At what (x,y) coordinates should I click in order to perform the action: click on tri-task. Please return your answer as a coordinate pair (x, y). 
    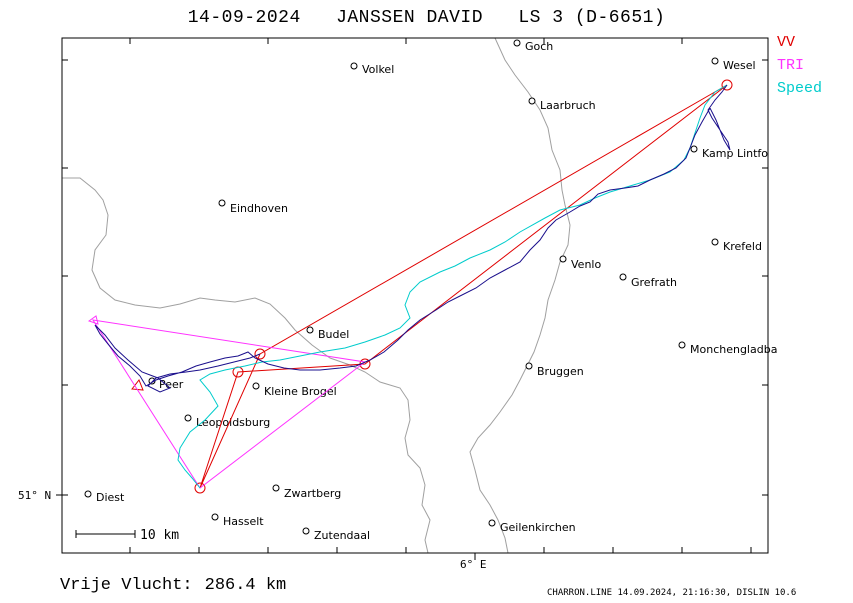
    Looking at the image, I should click on (227, 402).